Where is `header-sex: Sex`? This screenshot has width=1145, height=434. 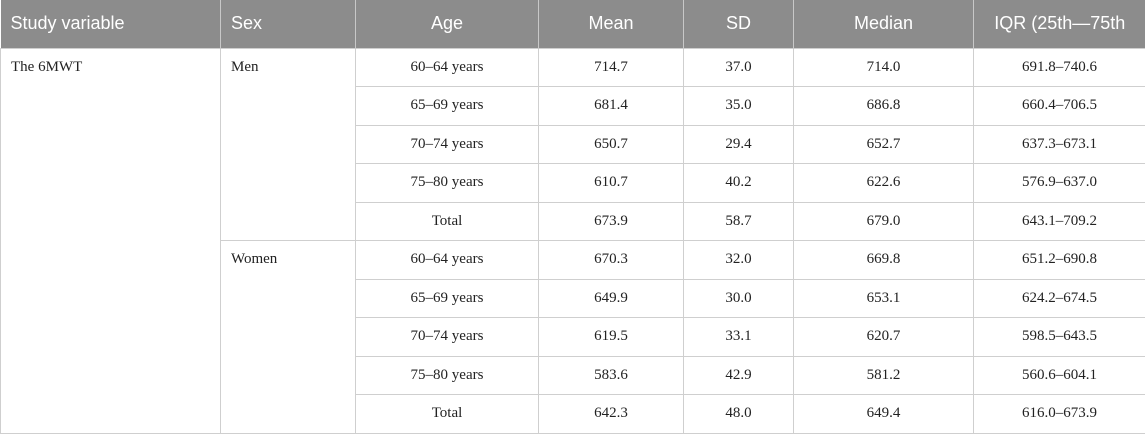
header-sex: Sex is located at coordinates (288, 24).